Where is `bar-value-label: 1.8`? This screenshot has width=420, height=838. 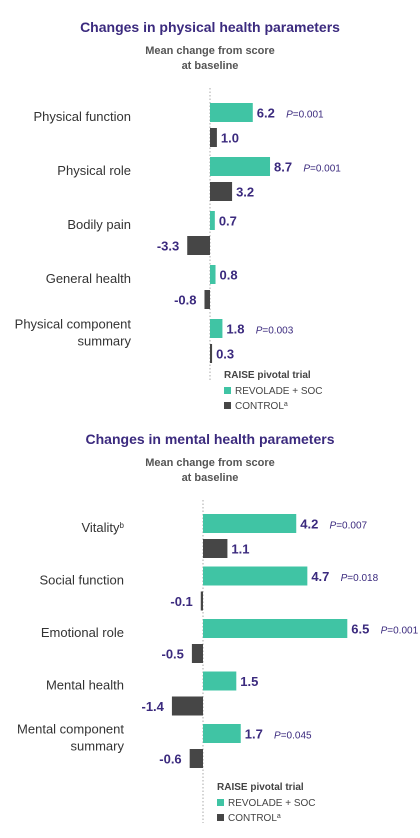 bar-value-label: 1.8 is located at coordinates (235, 329).